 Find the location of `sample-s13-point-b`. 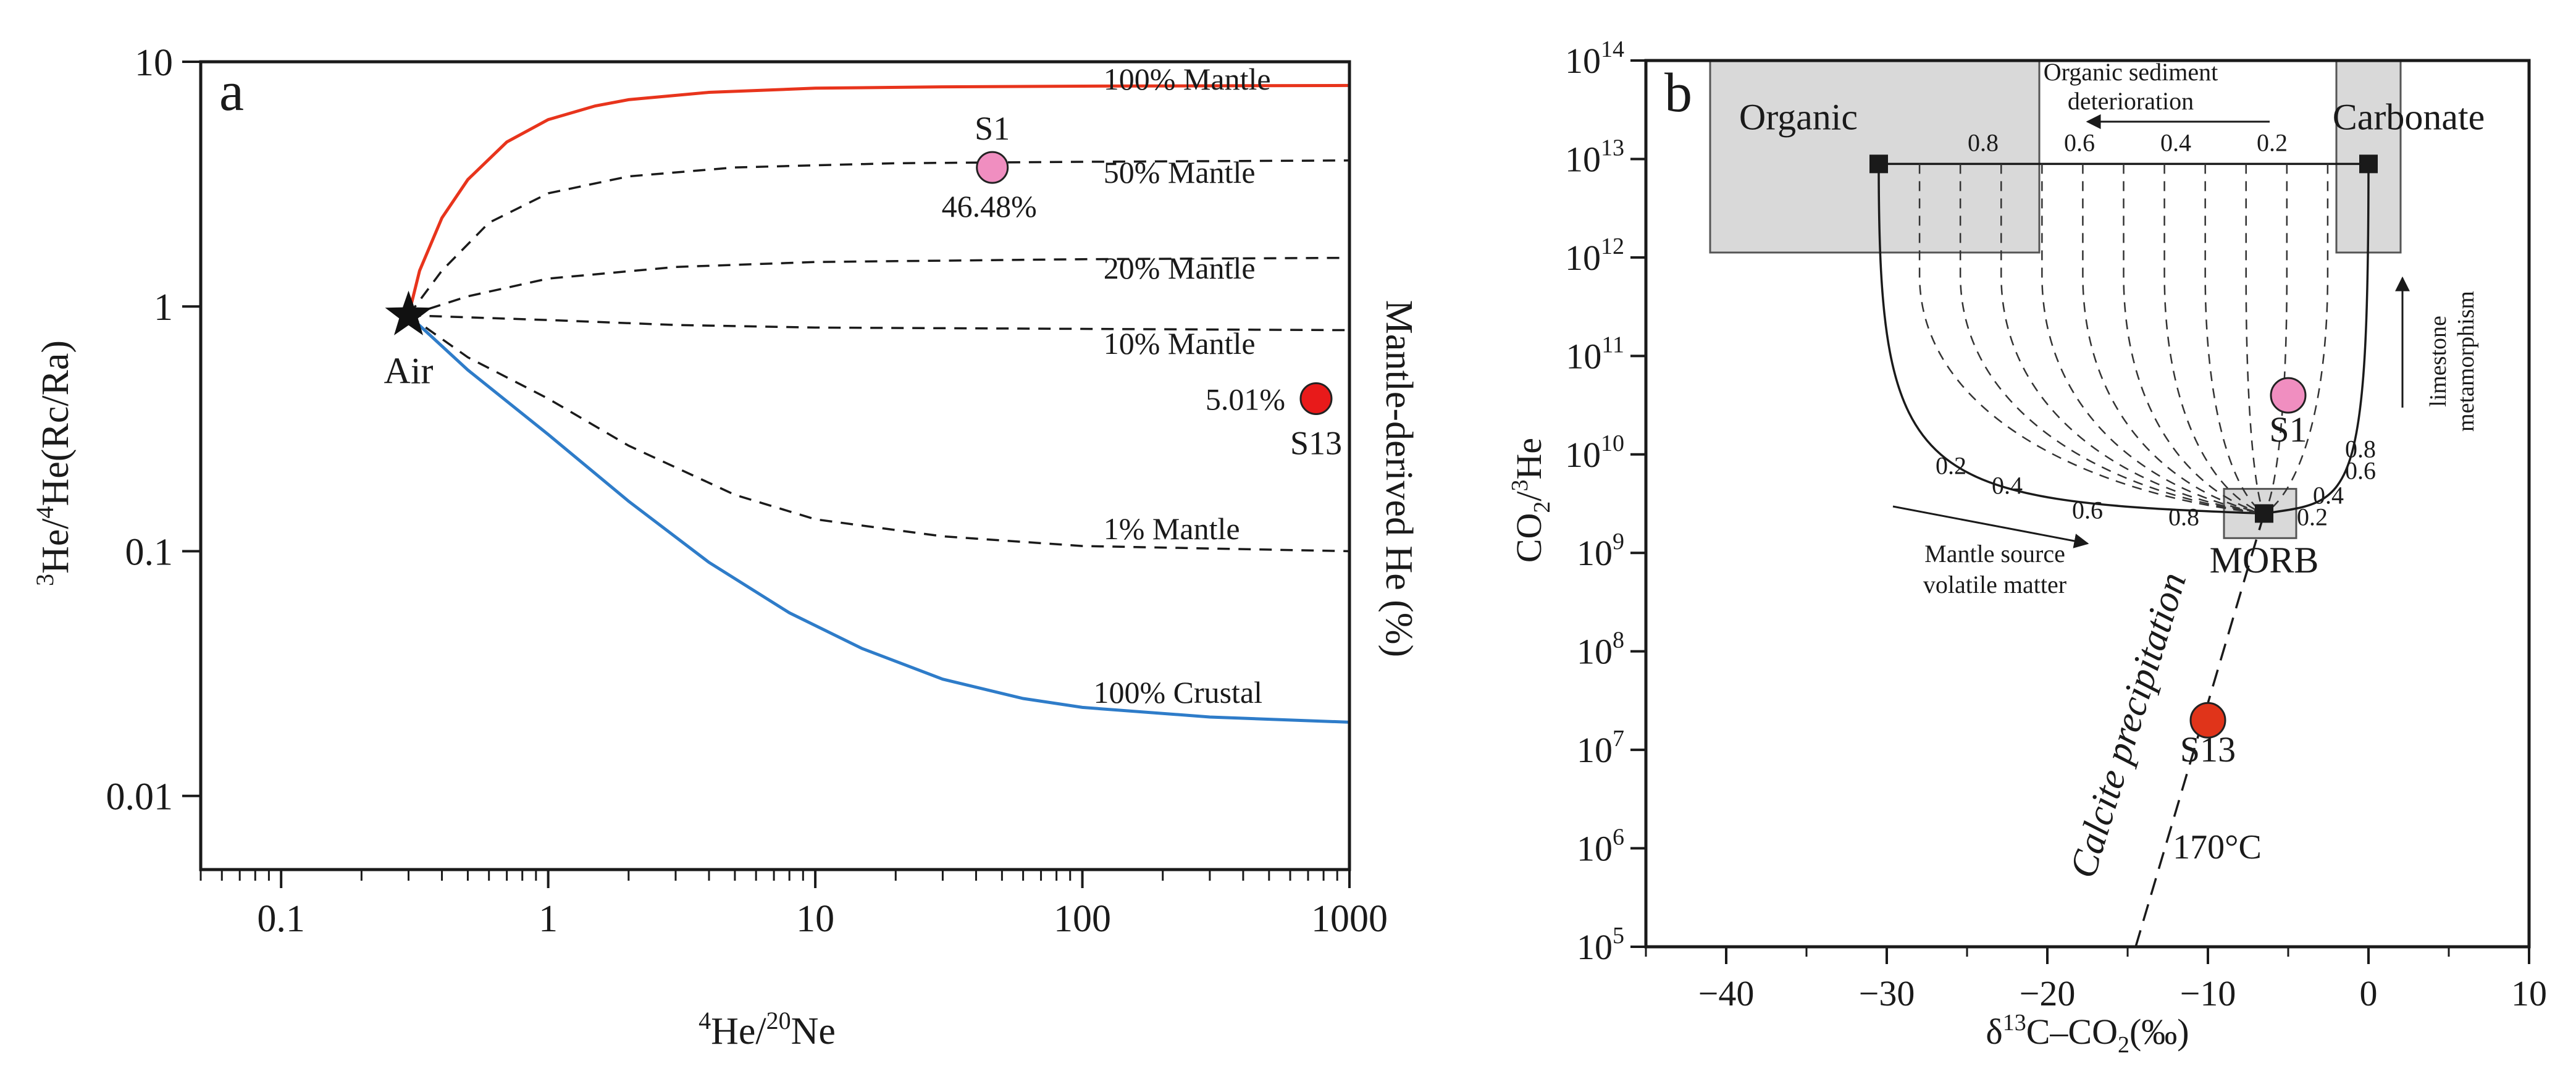

sample-s13-point-b is located at coordinates (2207, 721).